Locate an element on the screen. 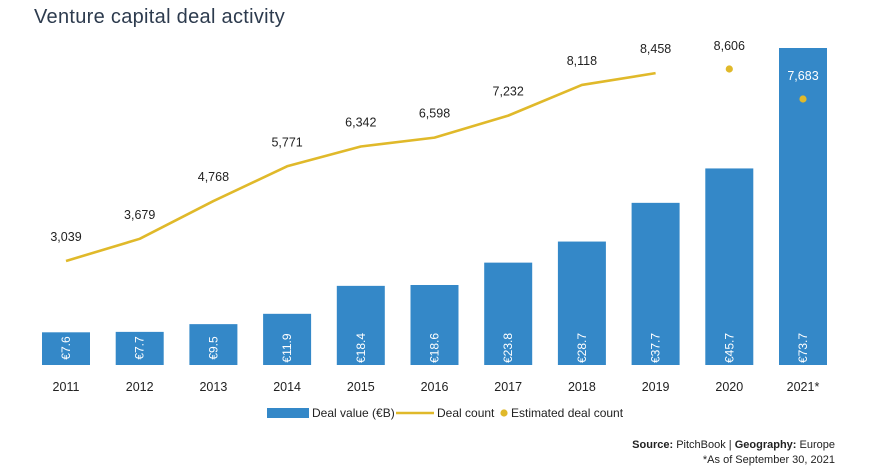  source-label: Source: is located at coordinates (653, 445).